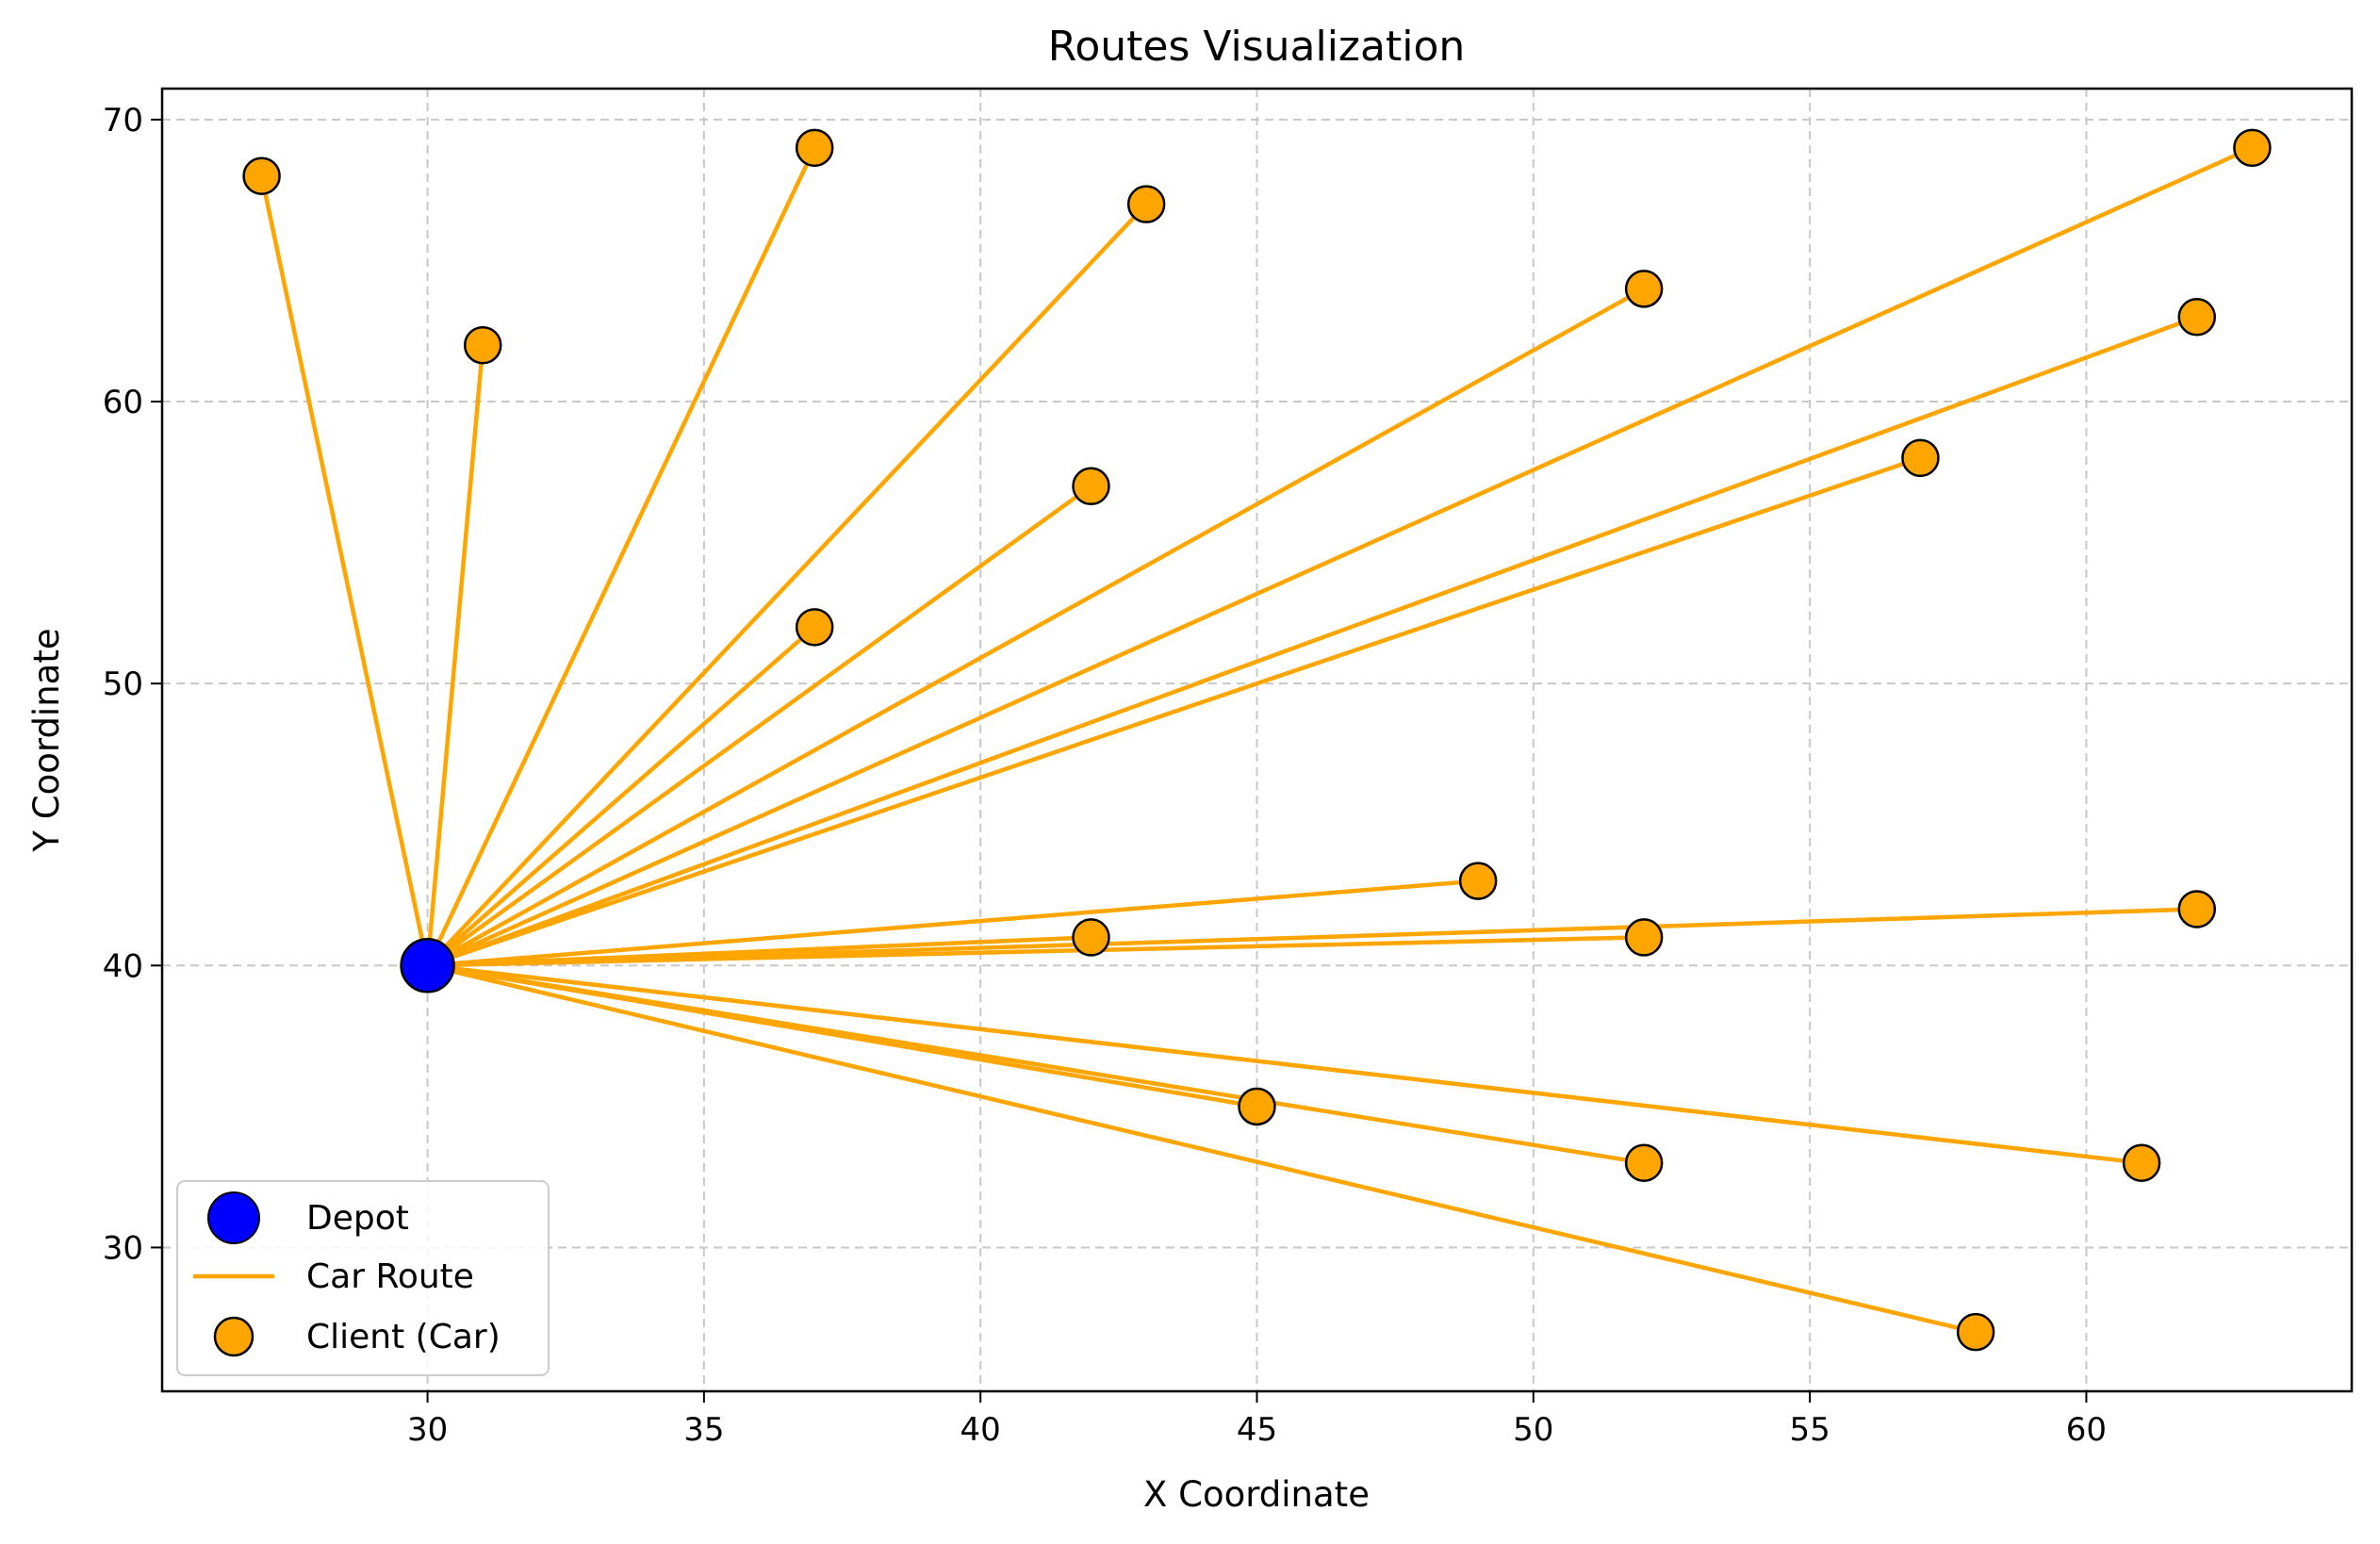  Describe the element at coordinates (123, 1248) in the screenshot. I see `y-tick-label-30: 30` at that location.